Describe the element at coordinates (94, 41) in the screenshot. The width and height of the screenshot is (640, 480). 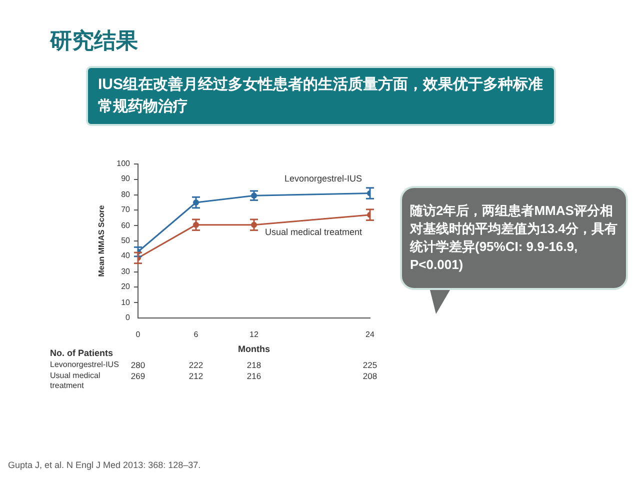
I see `chart-title: 研究结果` at that location.